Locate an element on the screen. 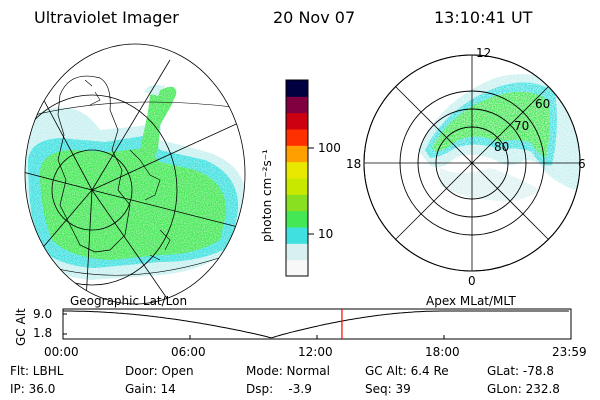 The width and height of the screenshot is (600, 400). altitude-ylabel: GC Alt is located at coordinates (21, 327).